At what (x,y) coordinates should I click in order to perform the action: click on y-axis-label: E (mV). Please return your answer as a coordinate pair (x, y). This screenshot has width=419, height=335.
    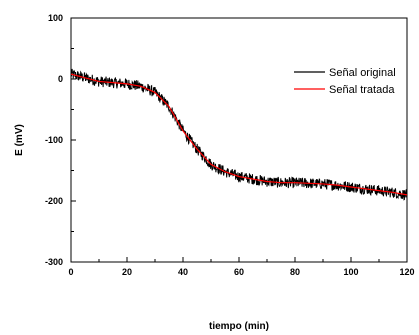
    Looking at the image, I should click on (19, 140).